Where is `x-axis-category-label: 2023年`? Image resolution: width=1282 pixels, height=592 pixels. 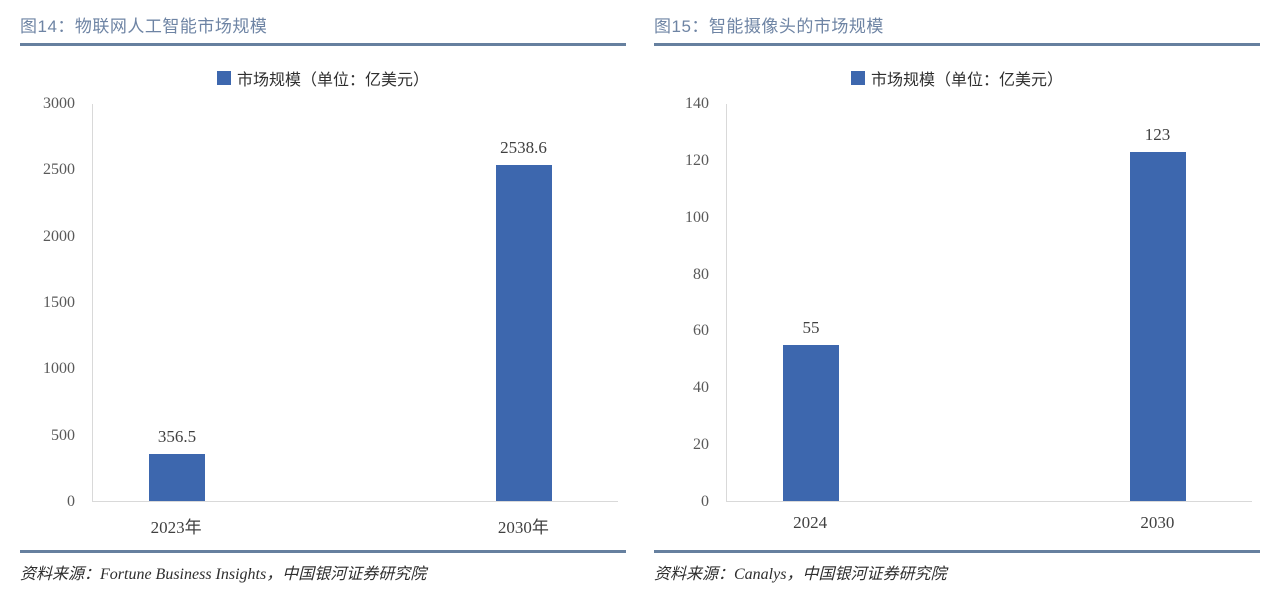 x-axis-category-label: 2023年 is located at coordinates (176, 527).